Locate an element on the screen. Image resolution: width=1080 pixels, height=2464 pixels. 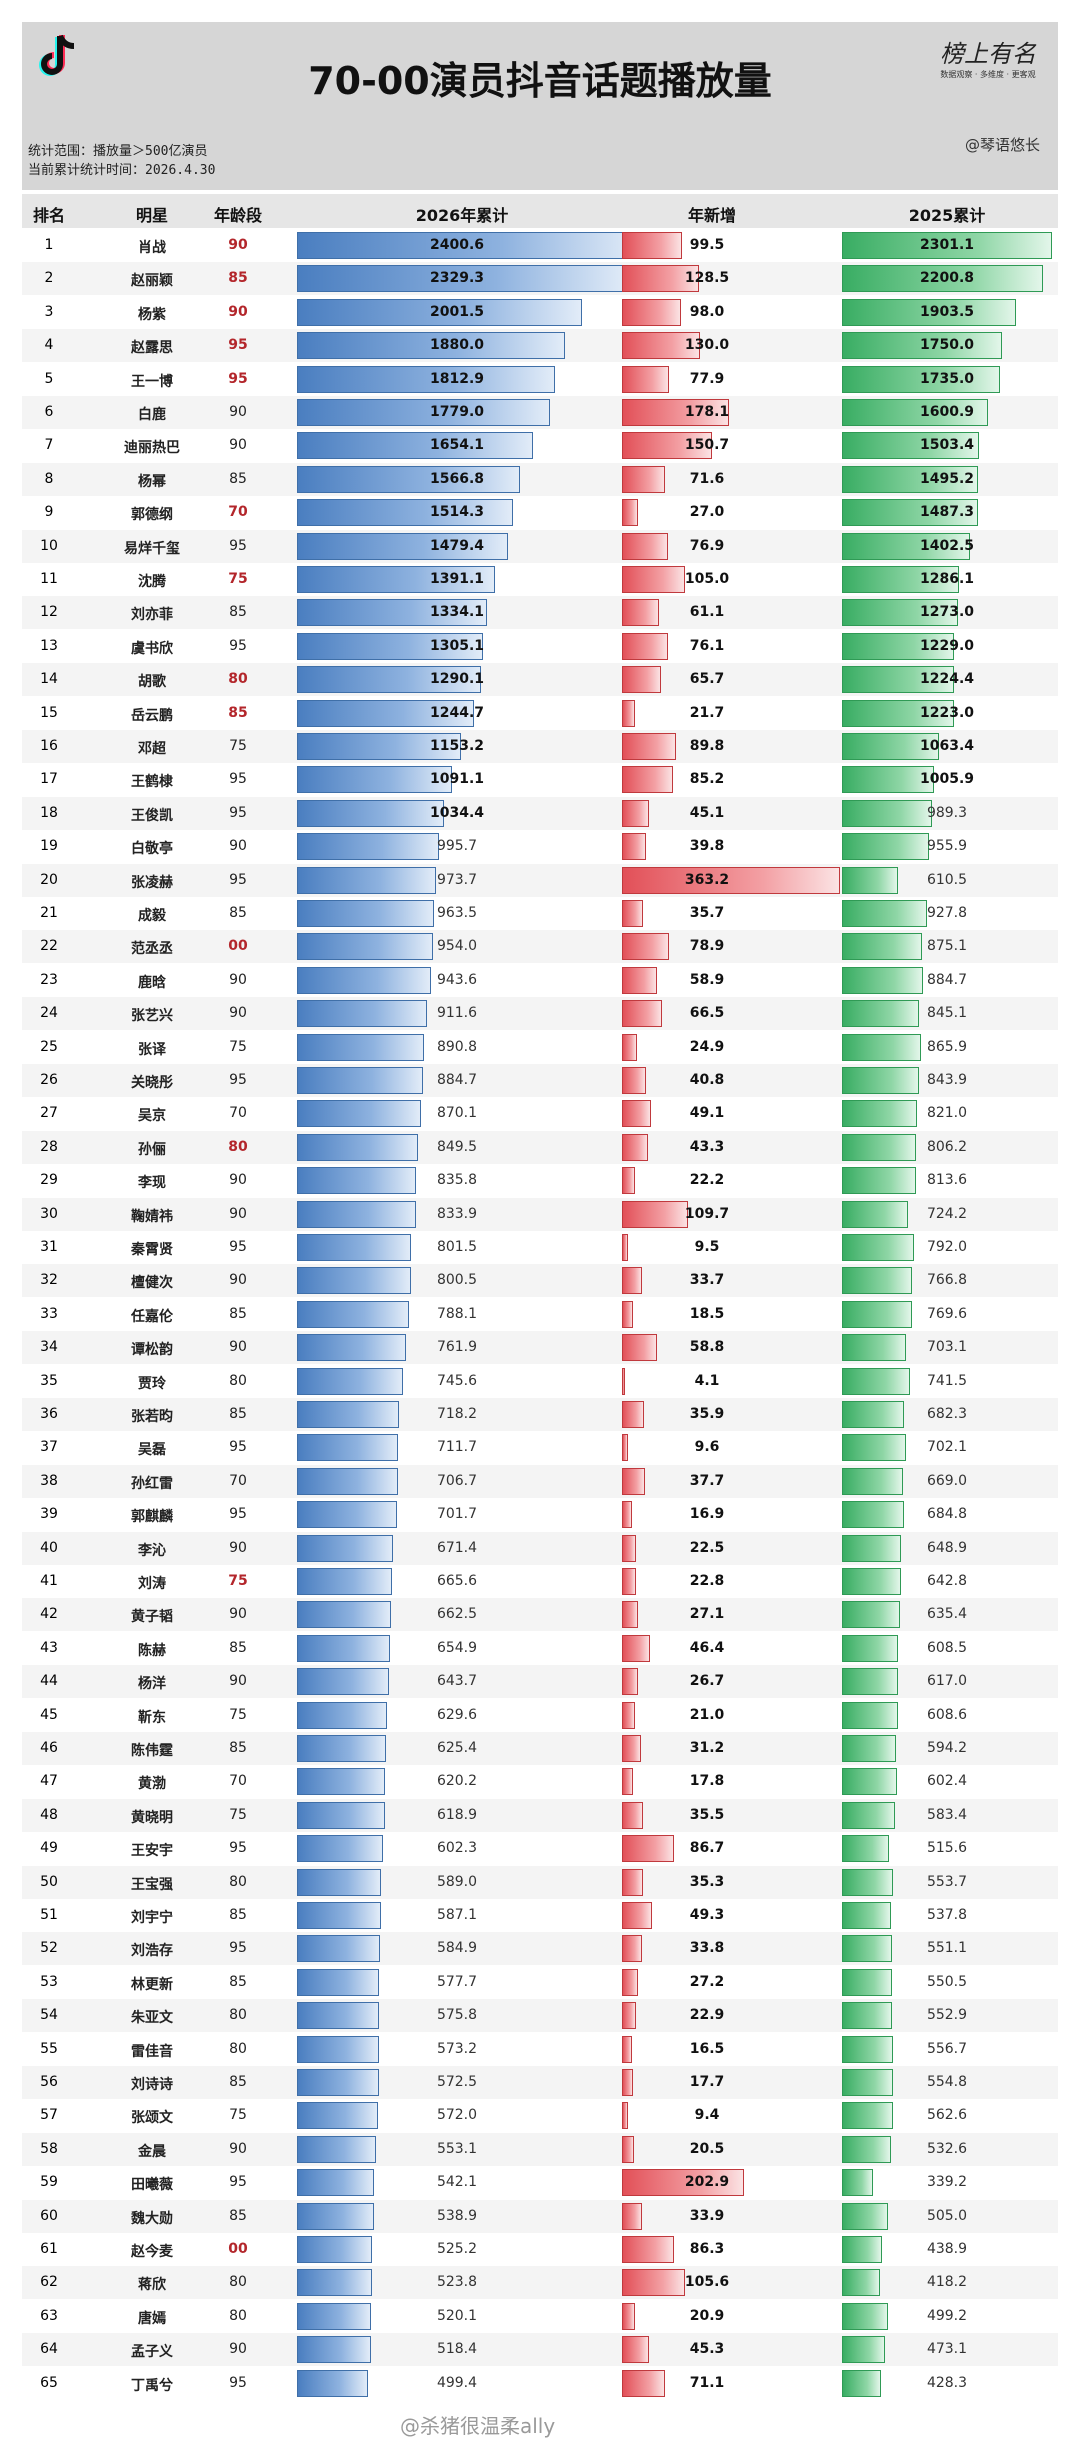
rank-cell: 22 is located at coordinates (49, 946).